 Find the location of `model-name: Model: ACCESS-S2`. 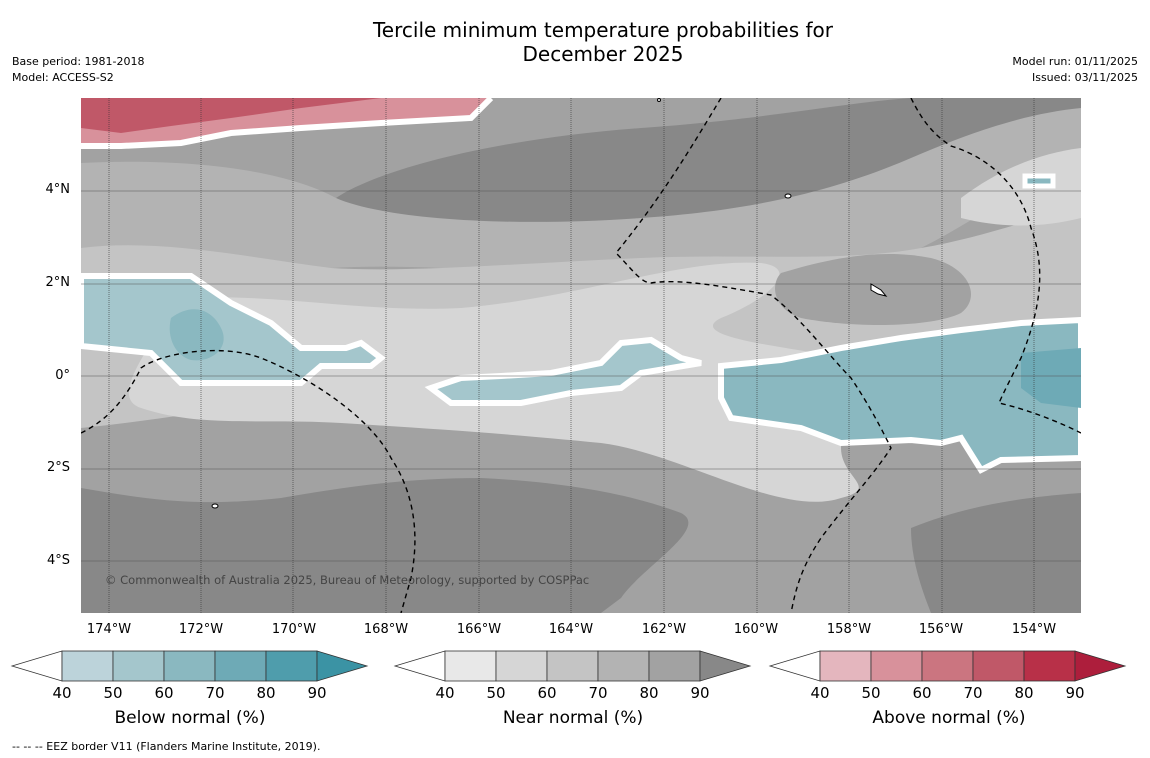

model-name: Model: ACCESS-S2 is located at coordinates (63, 77).